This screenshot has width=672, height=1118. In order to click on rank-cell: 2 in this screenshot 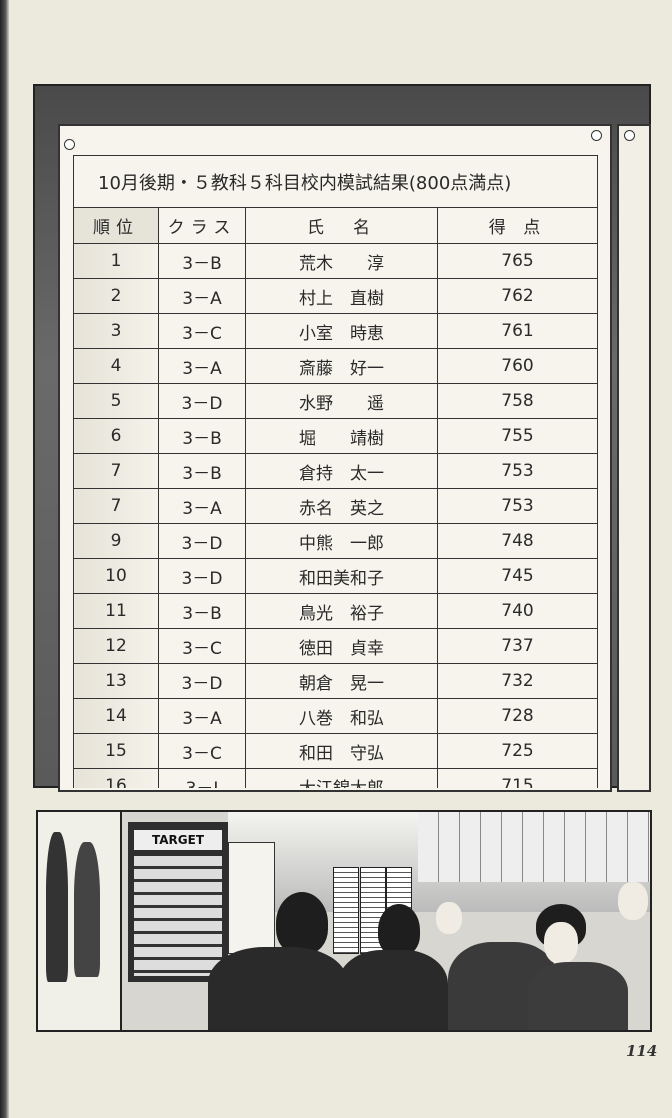, I will do `click(116, 296)`.